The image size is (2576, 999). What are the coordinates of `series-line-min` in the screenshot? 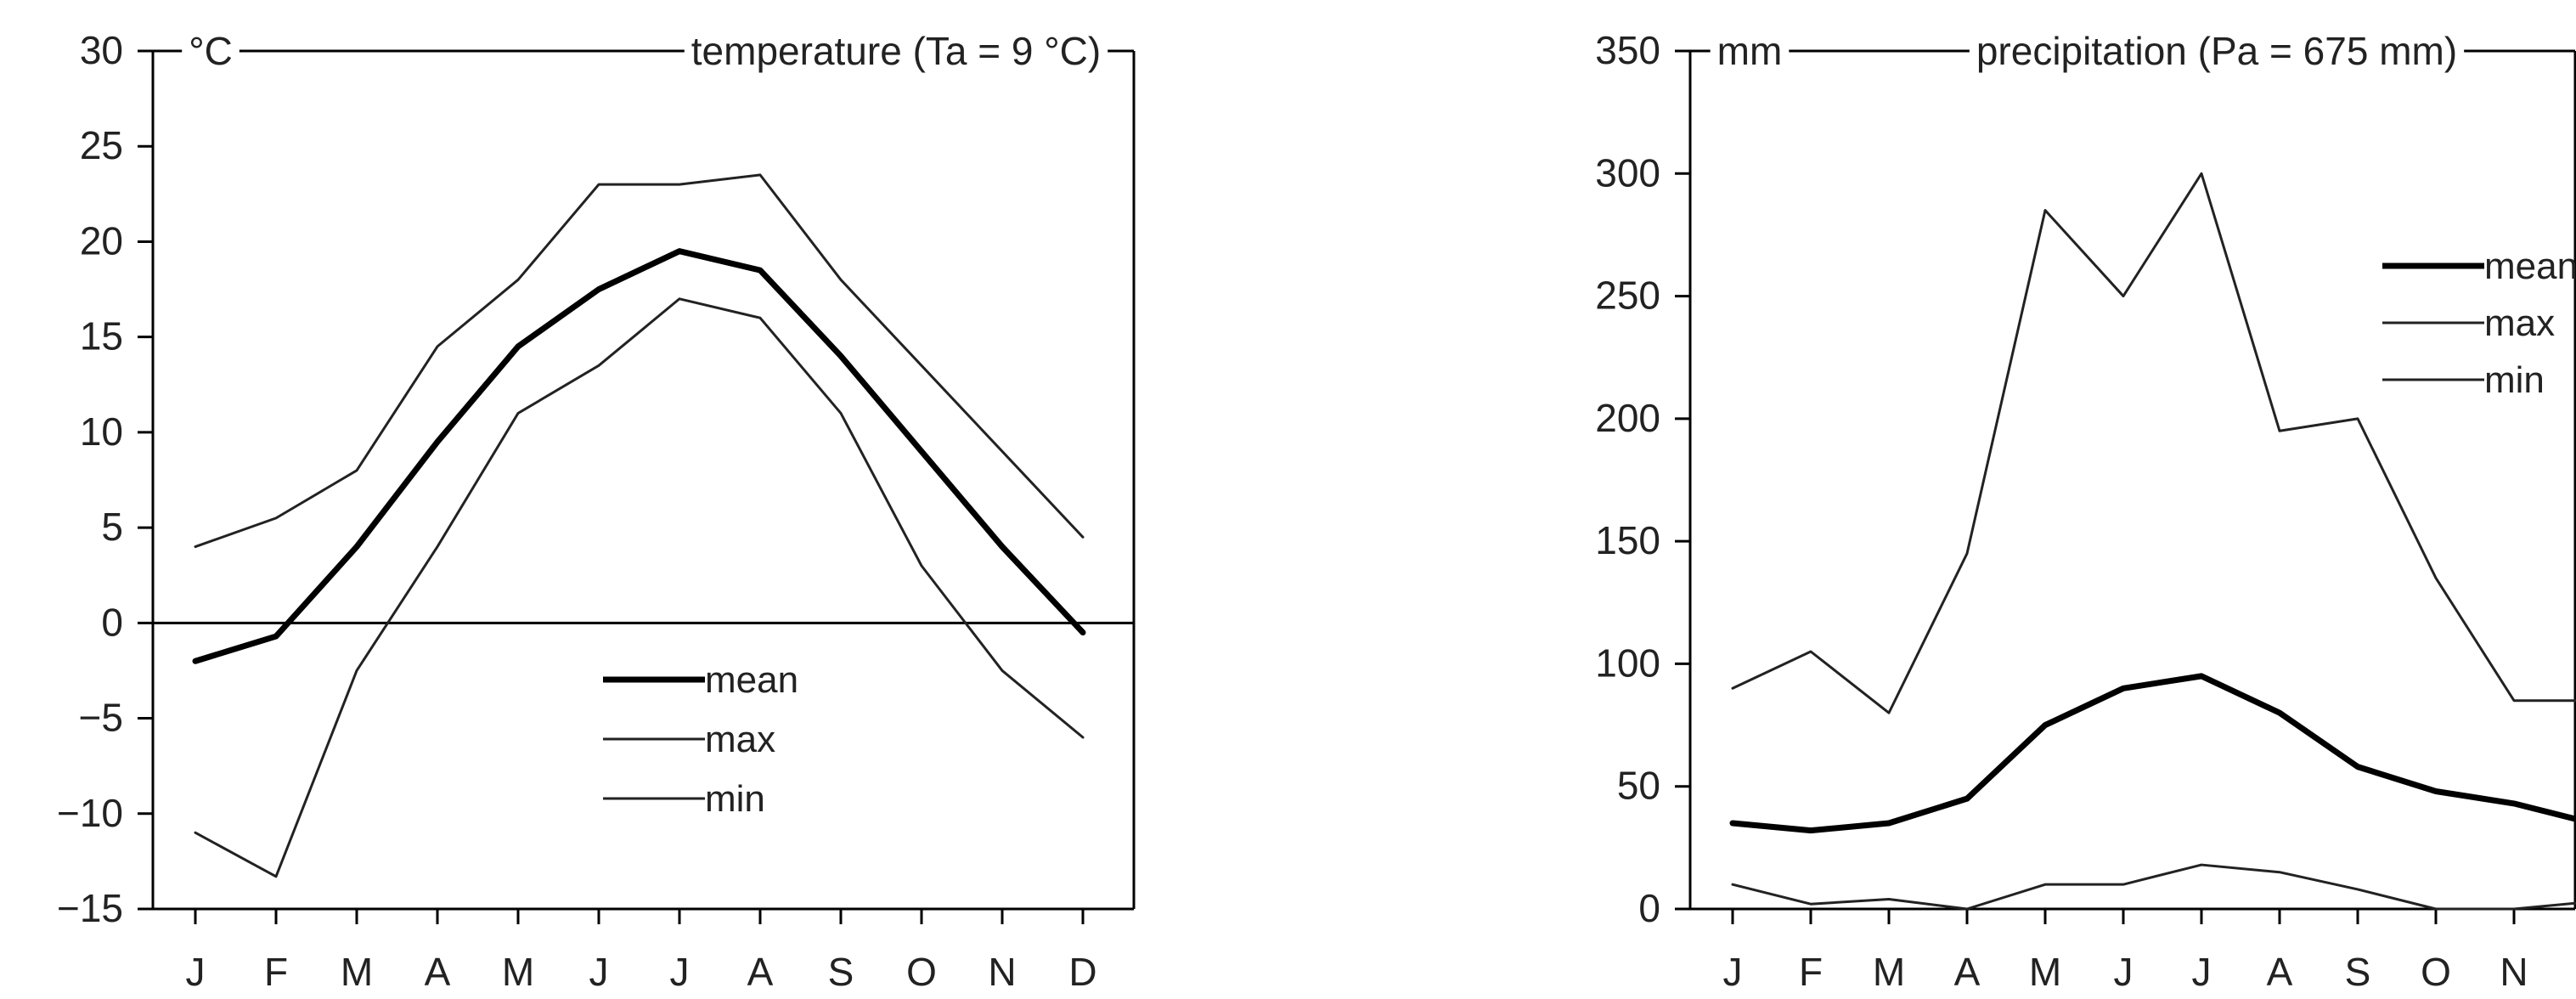 It's located at (2153, 887).